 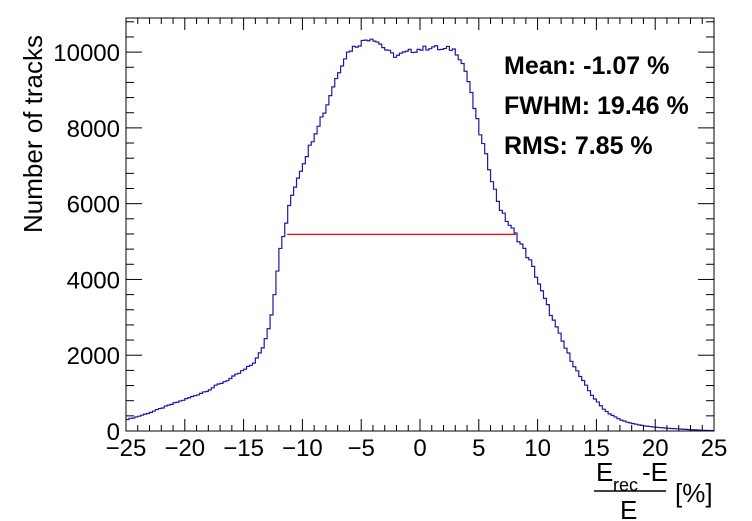 I want to click on x-tick-label: 15, so click(x=596, y=448).